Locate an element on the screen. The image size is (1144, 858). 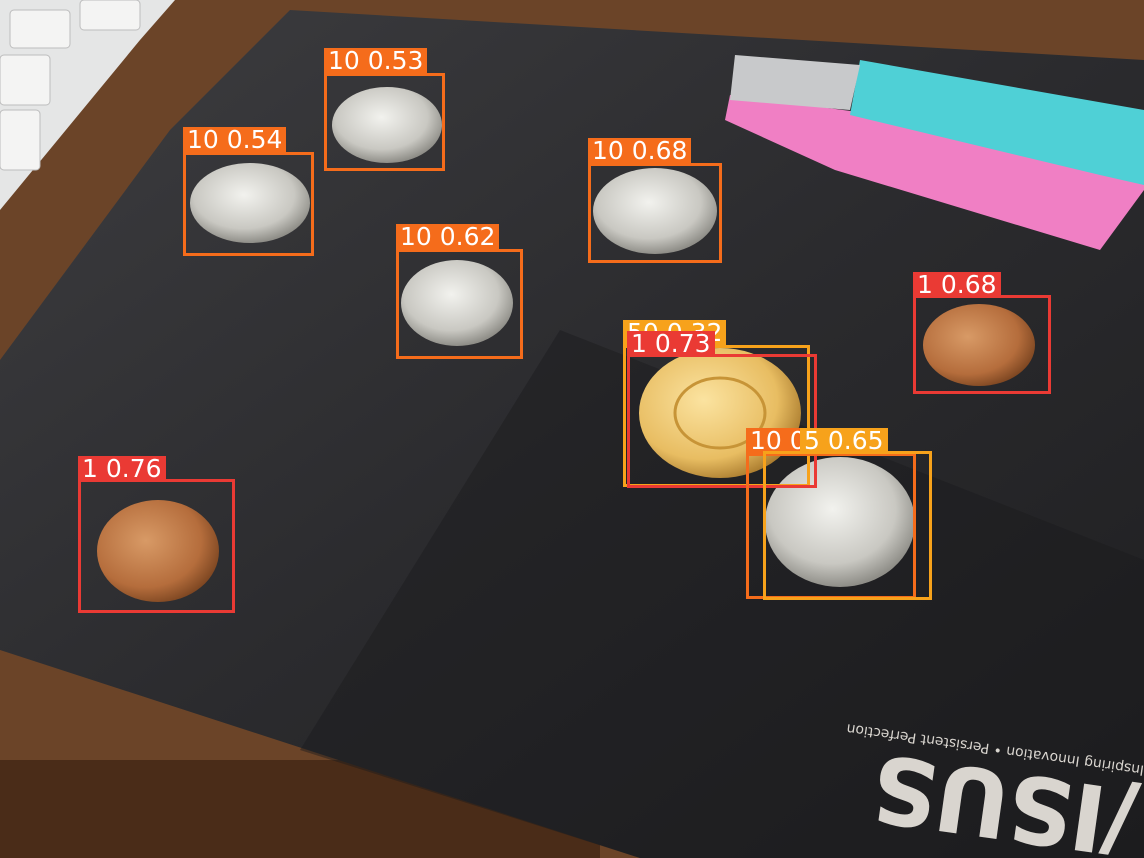
detection-label: 1 0.68 is located at coordinates (957, 284).